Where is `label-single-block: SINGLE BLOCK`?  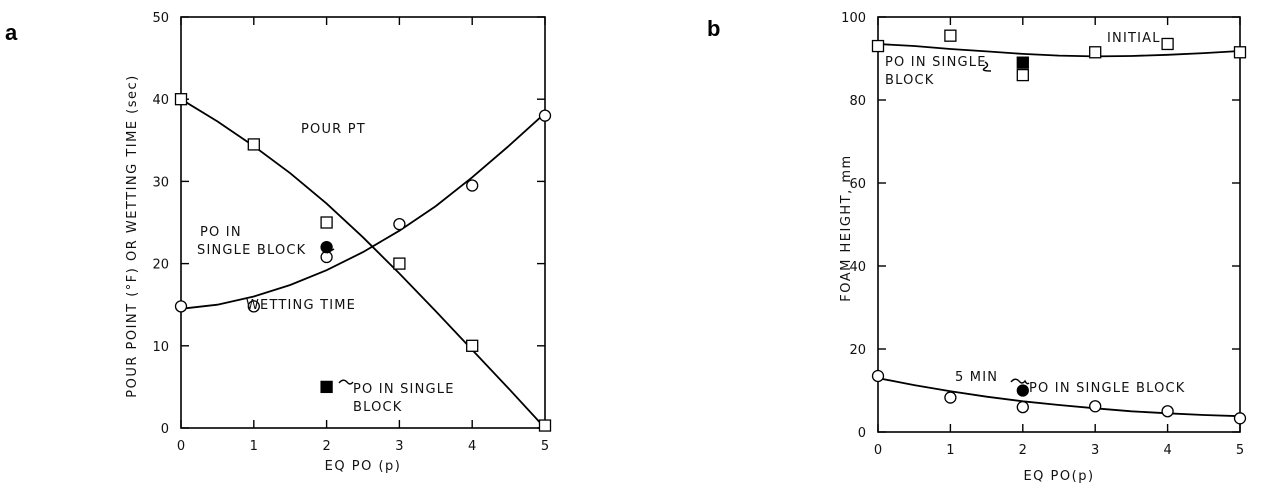
label-single-block: SINGLE BLOCK is located at coordinates (251, 250).